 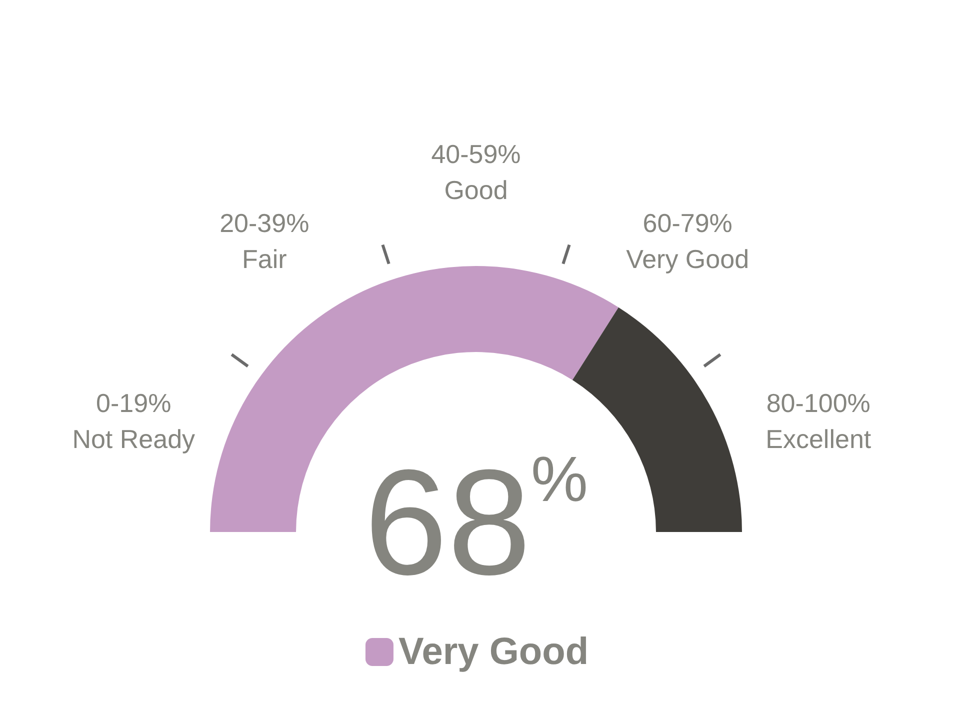 I want to click on legend-label: Very Good, so click(x=493, y=652).